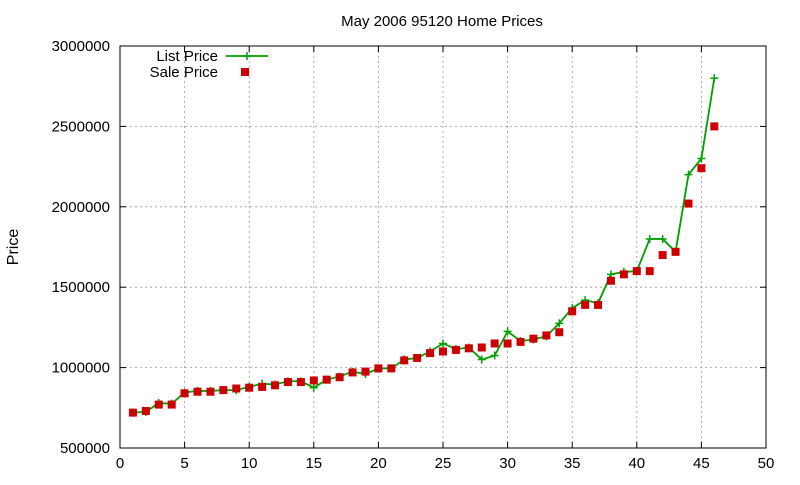 This screenshot has height=485, width=800. I want to click on x-tick-label: 15, so click(313, 463).